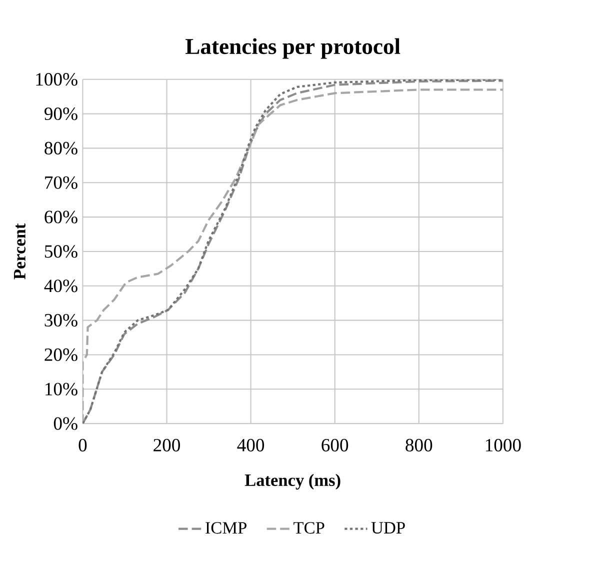 This screenshot has height=574, width=611. What do you see at coordinates (82, 445) in the screenshot?
I see `x-tick-label: 0` at bounding box center [82, 445].